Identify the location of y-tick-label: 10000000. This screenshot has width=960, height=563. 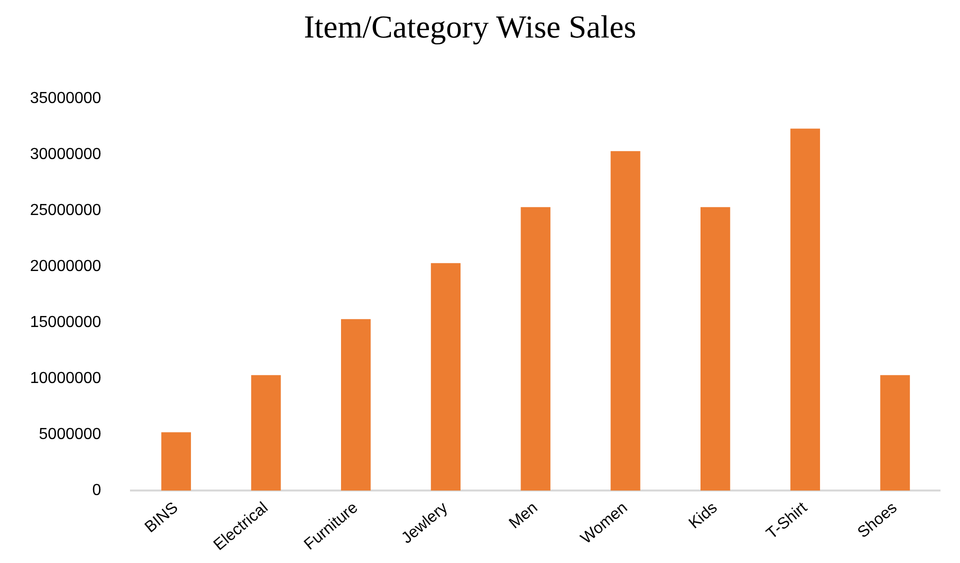
(66, 378).